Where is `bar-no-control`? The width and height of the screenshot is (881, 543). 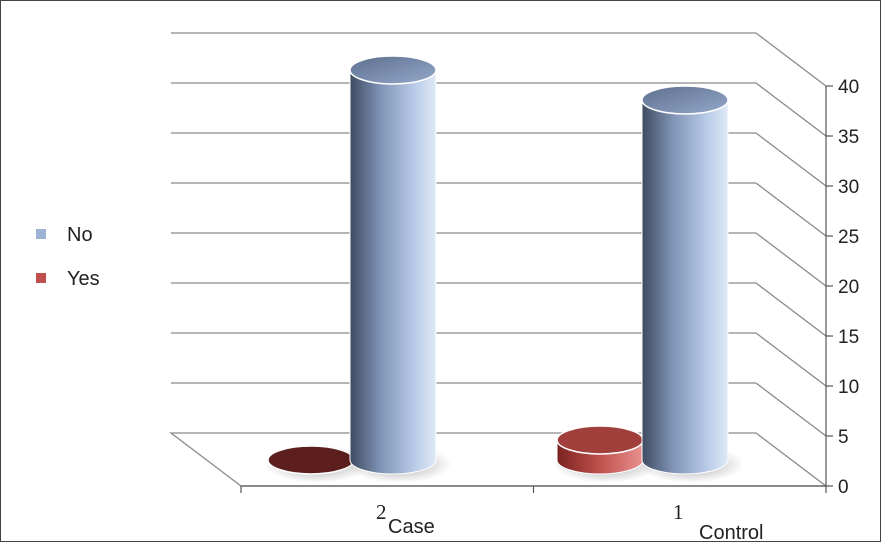 bar-no-control is located at coordinates (691, 284).